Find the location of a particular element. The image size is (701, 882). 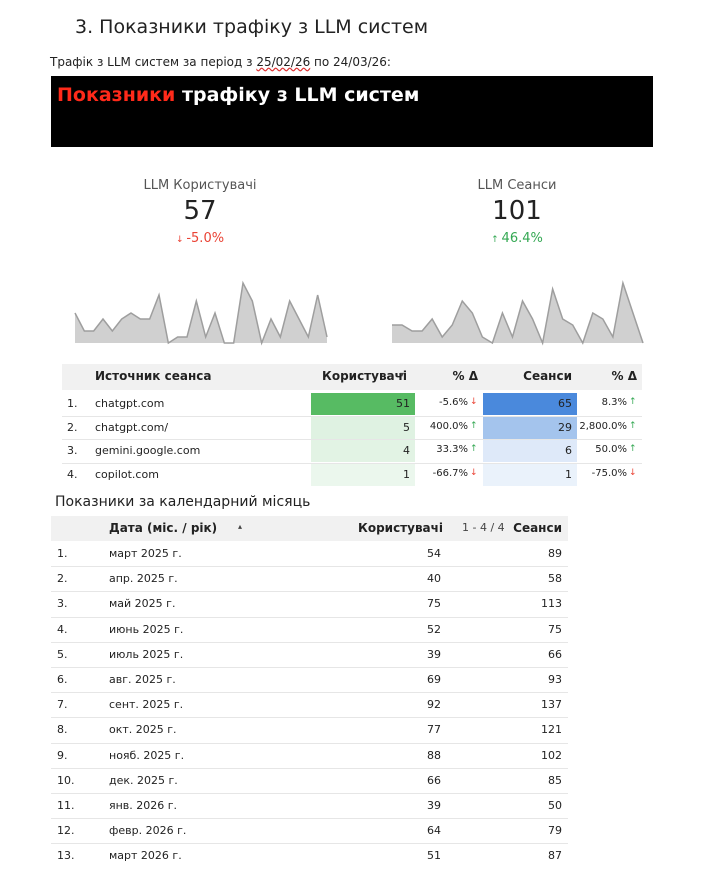

table-header is located at coordinates (352, 377).